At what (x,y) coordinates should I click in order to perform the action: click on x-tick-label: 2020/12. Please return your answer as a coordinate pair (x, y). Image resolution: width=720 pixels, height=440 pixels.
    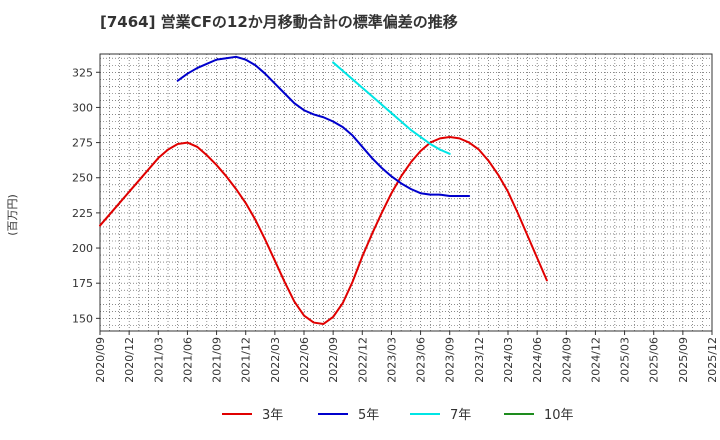
    Looking at the image, I should click on (129, 360).